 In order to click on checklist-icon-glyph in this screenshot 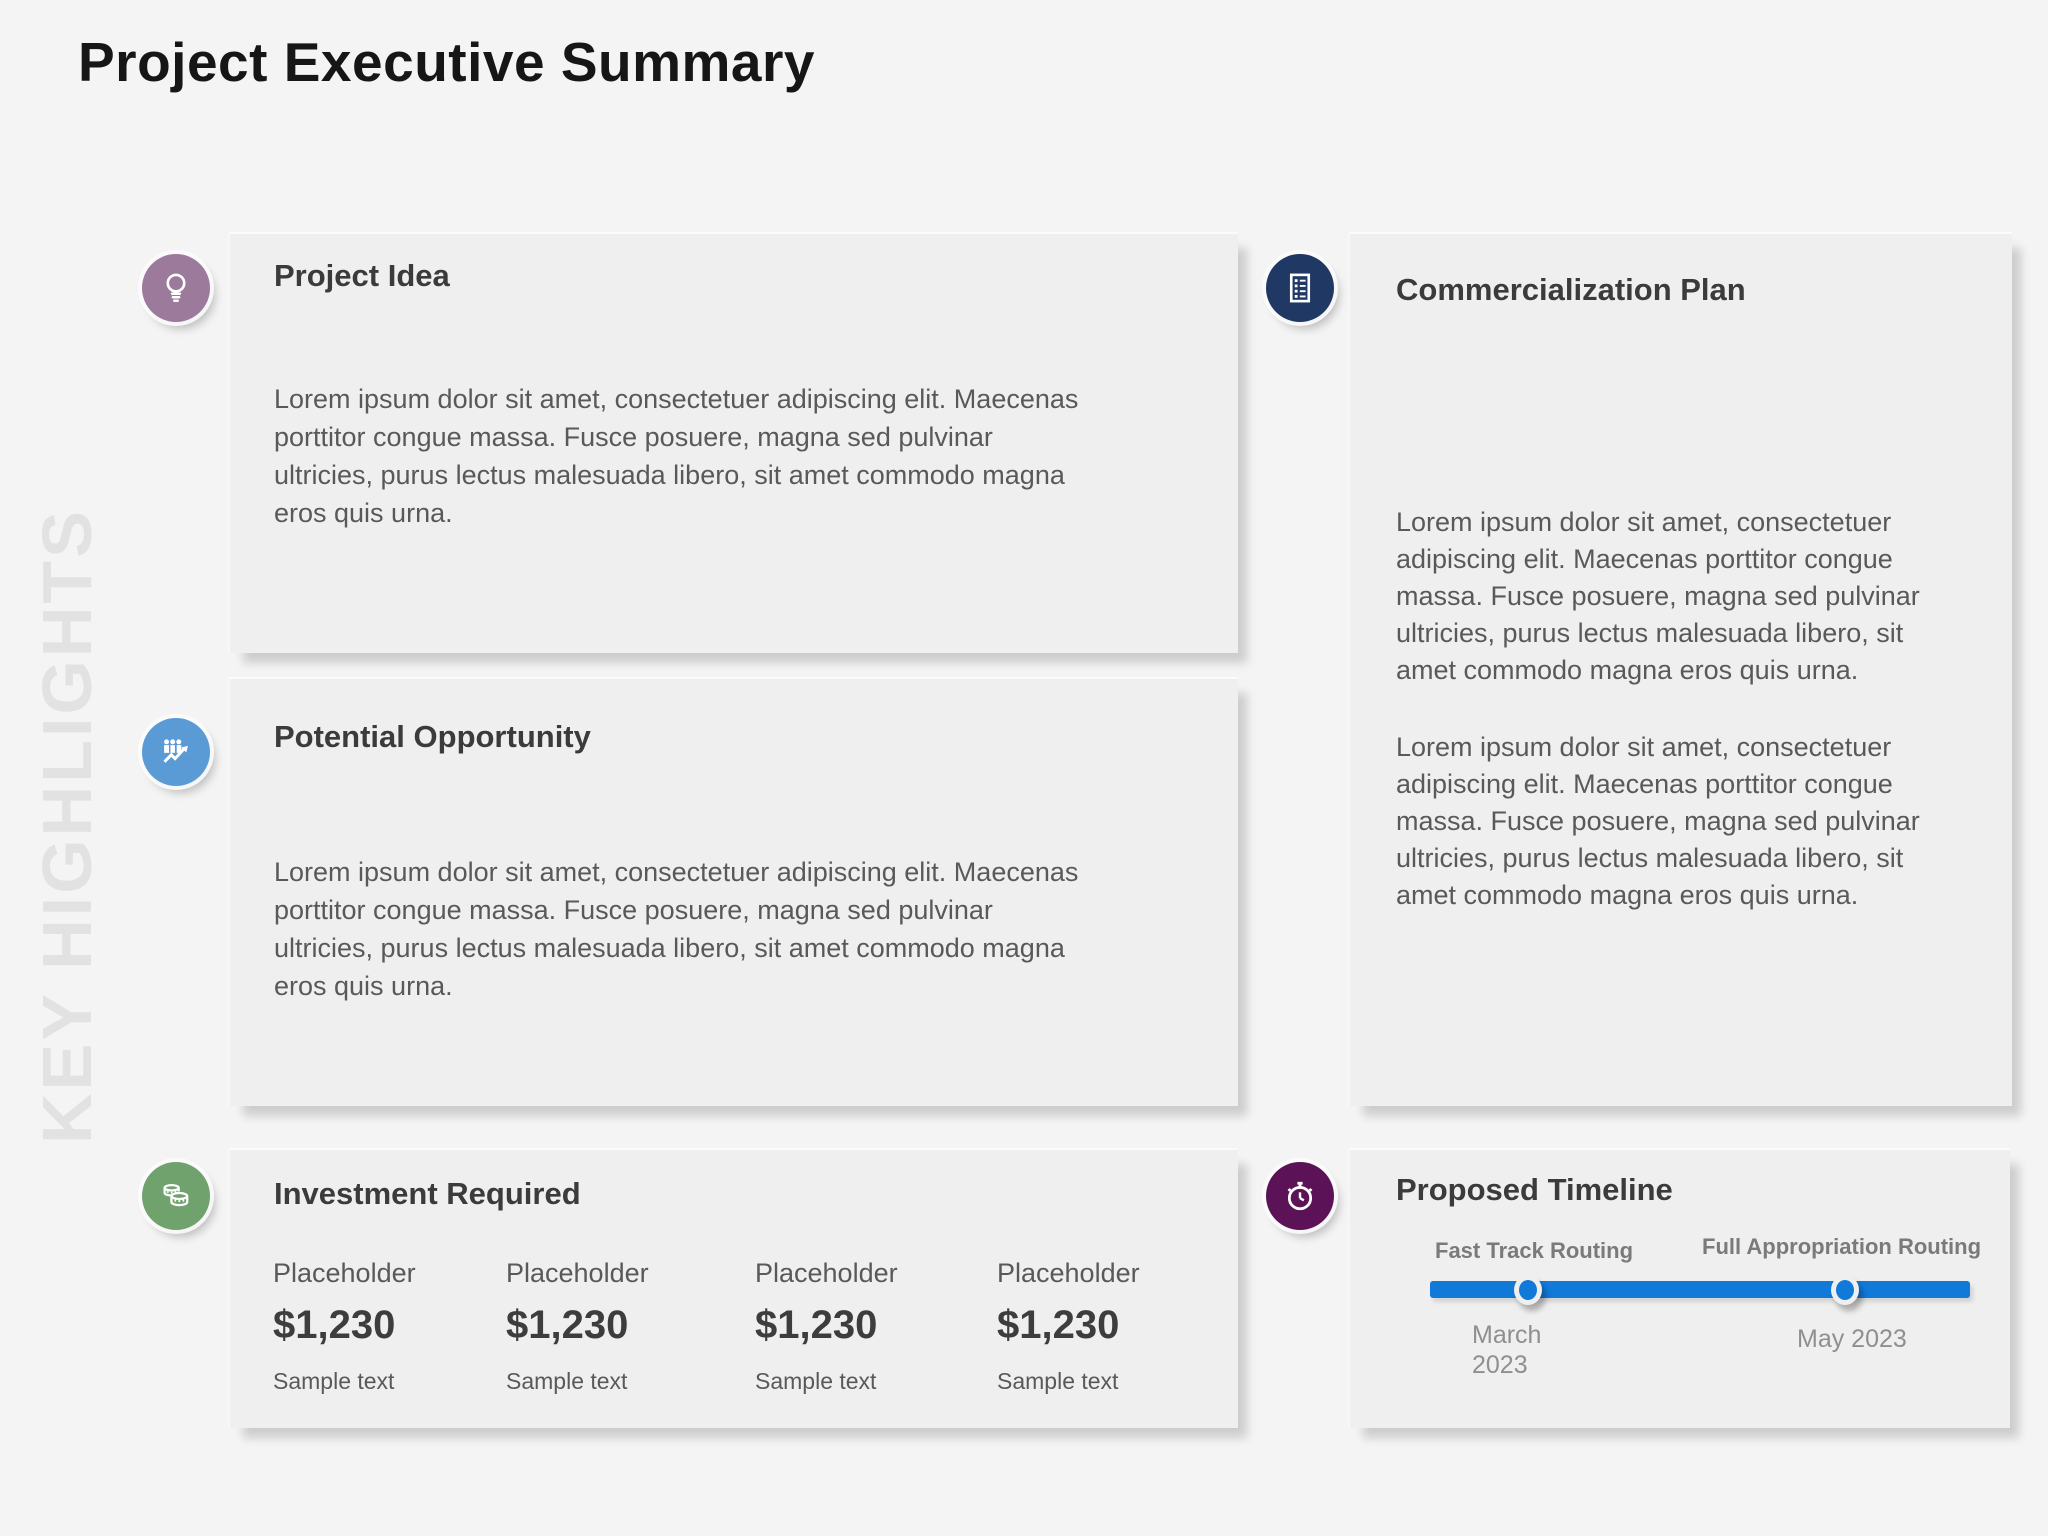, I will do `click(1300, 288)`.